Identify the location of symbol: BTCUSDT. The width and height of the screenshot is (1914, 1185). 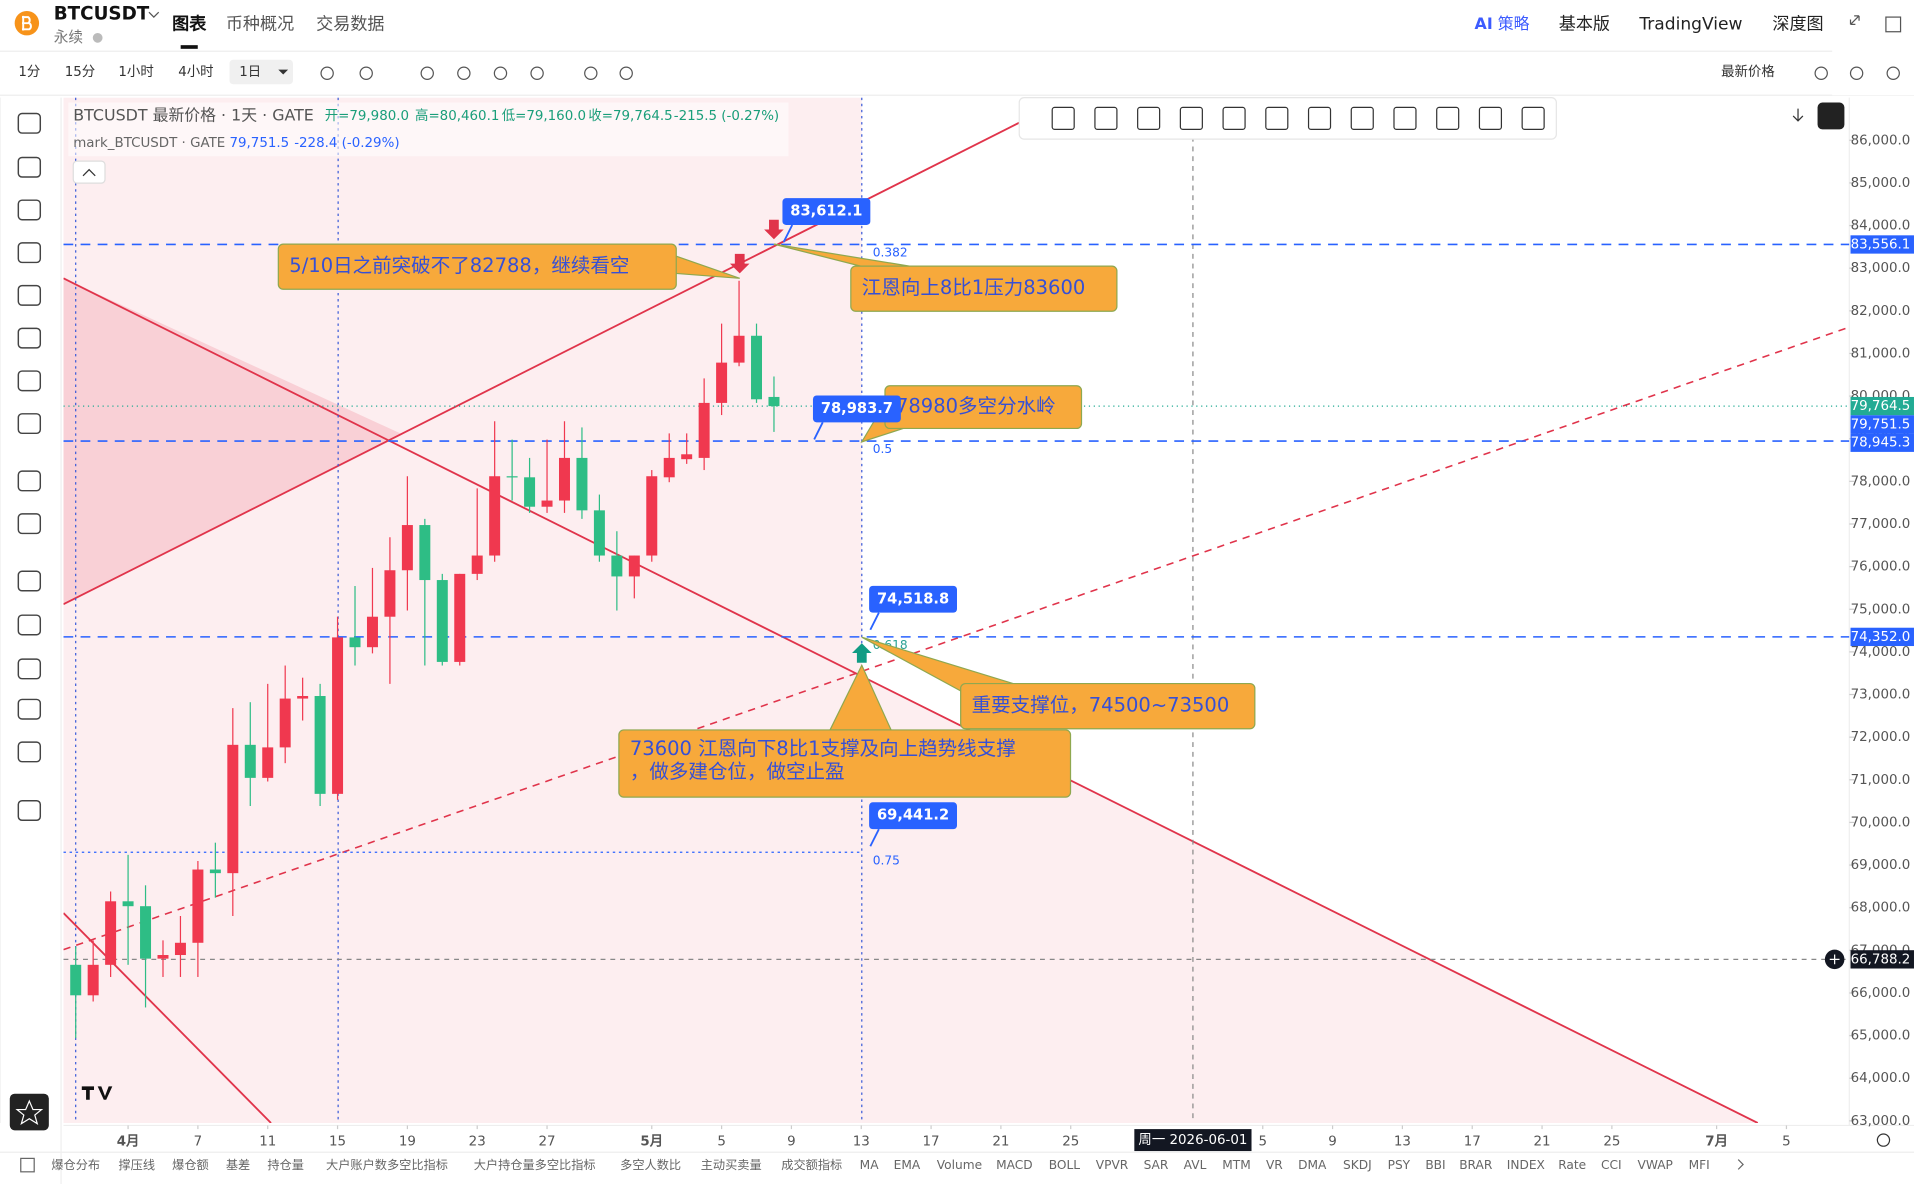
(102, 14).